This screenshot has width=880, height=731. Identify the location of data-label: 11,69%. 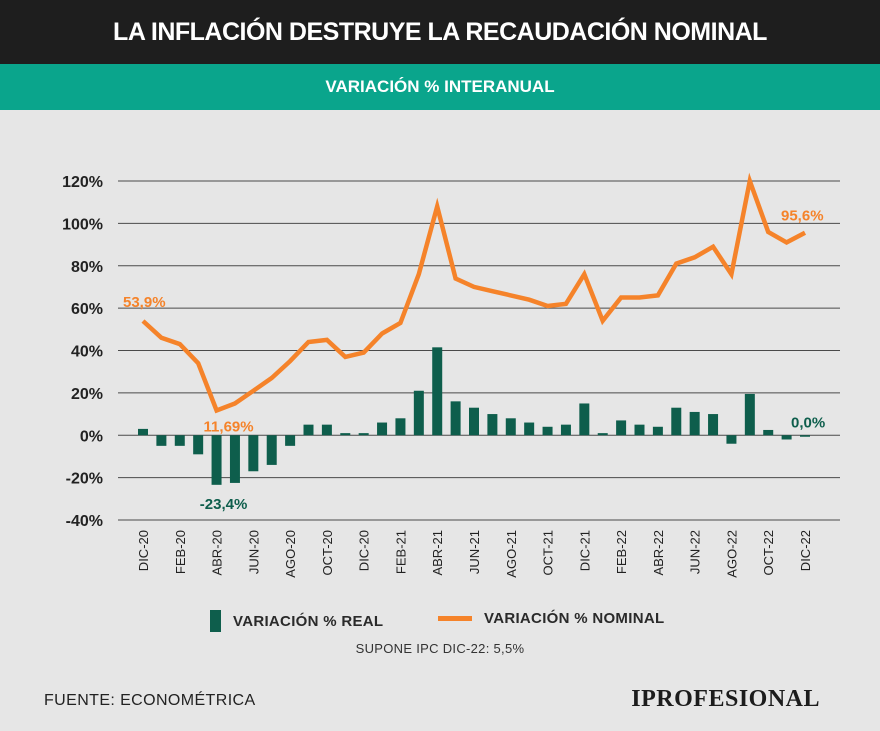
(229, 426).